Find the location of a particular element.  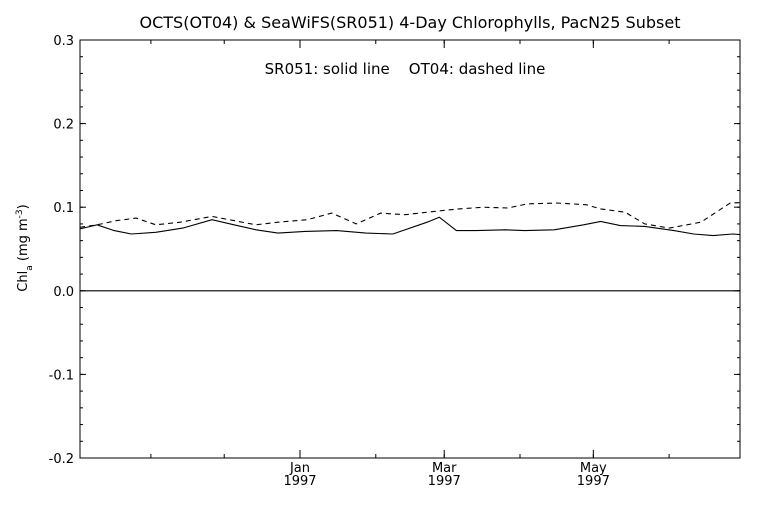

series-line-ot04 is located at coordinates (410, 215).